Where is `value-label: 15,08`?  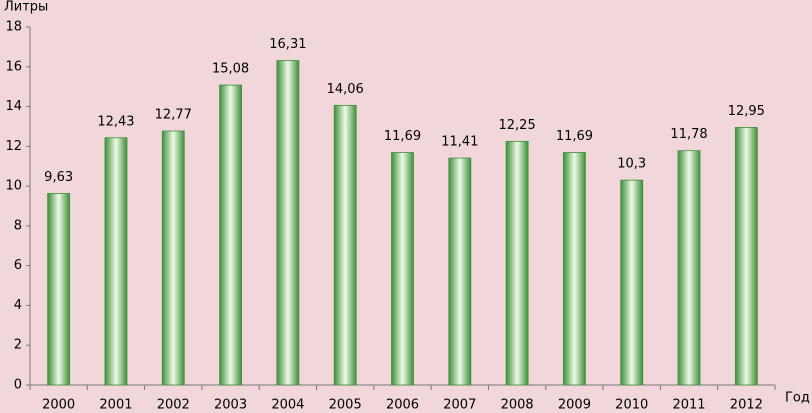
value-label: 15,08 is located at coordinates (230, 69).